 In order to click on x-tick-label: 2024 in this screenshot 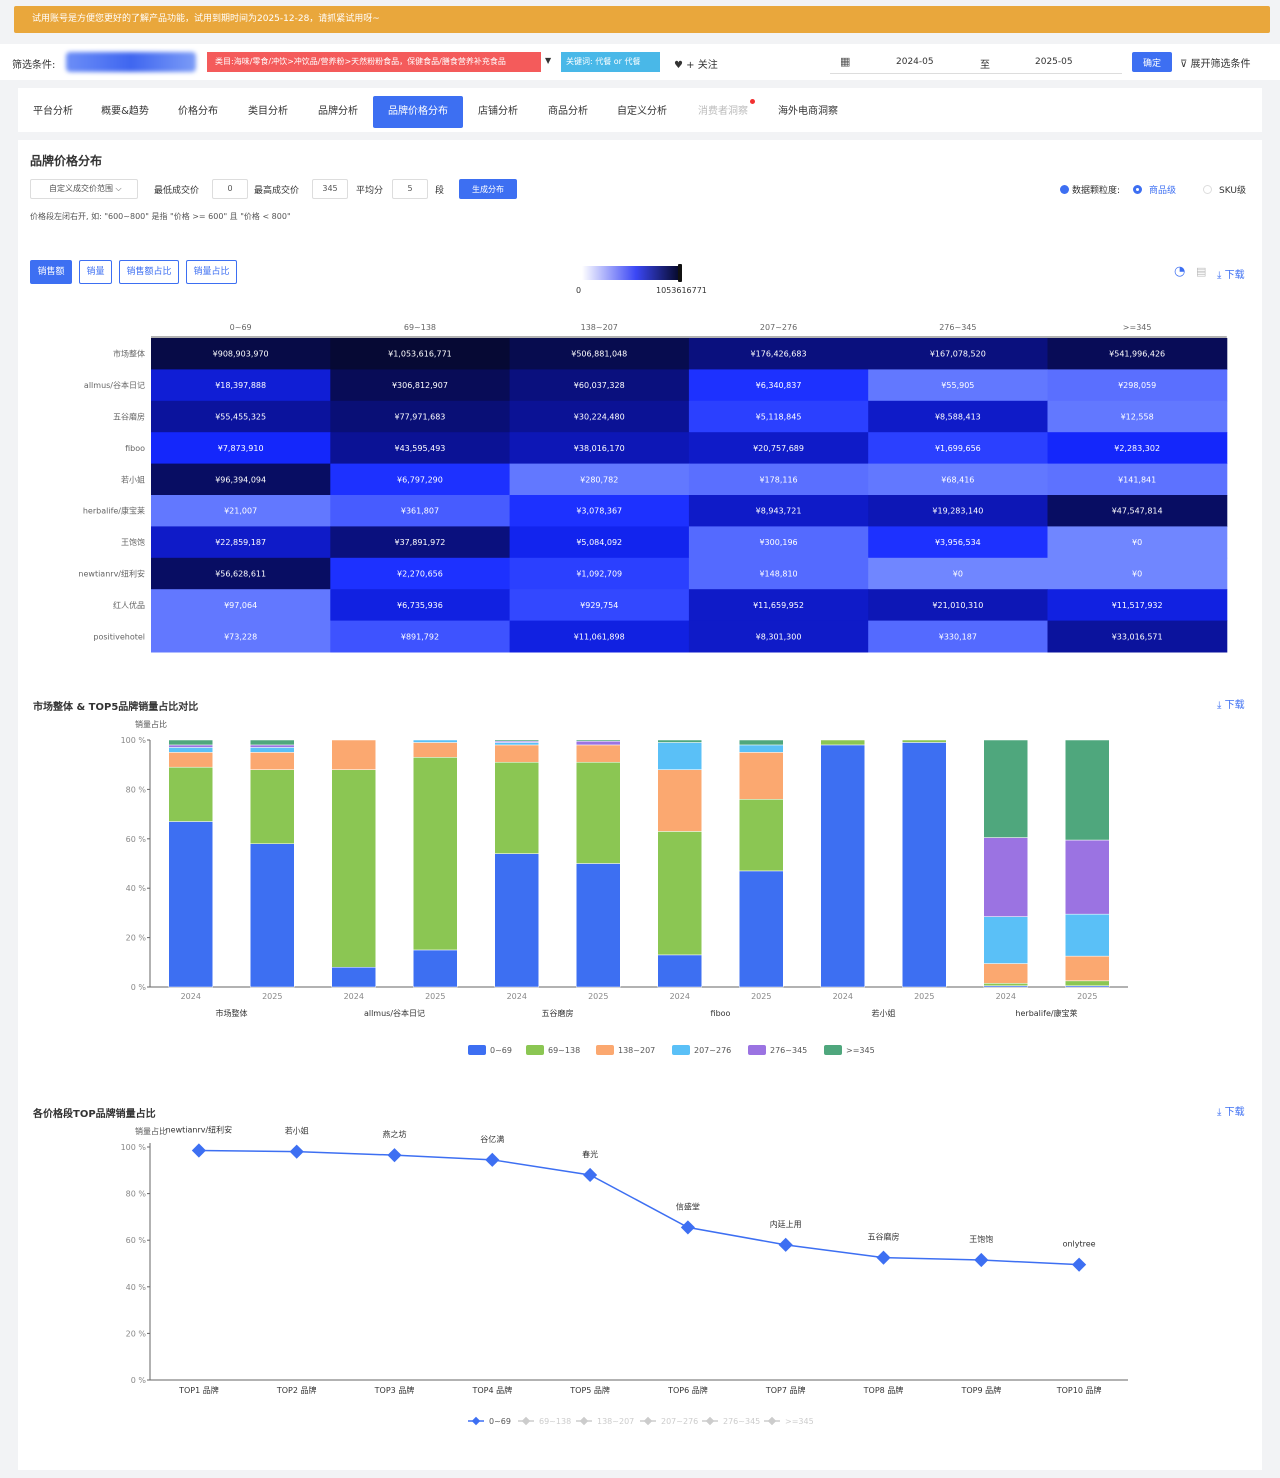, I will do `click(680, 996)`.